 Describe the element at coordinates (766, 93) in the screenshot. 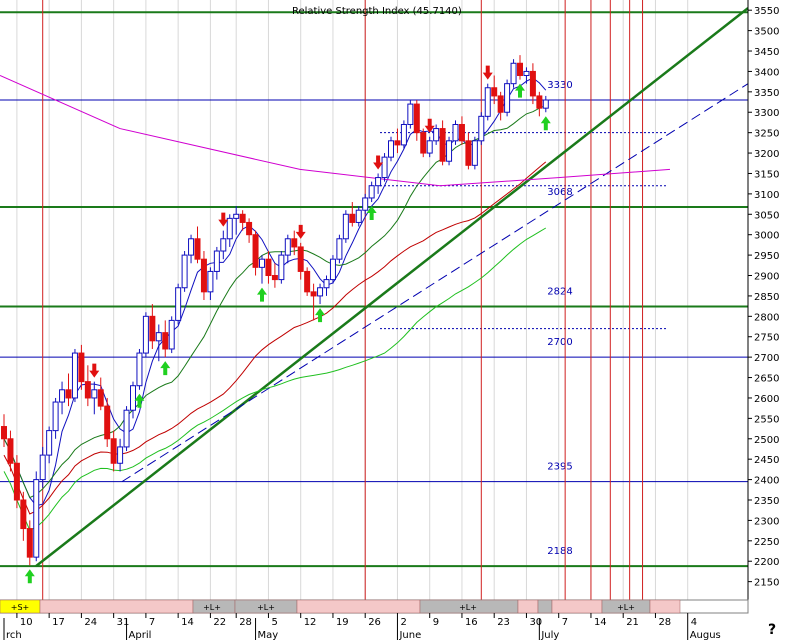

I see `y-tick-label: 3350` at that location.